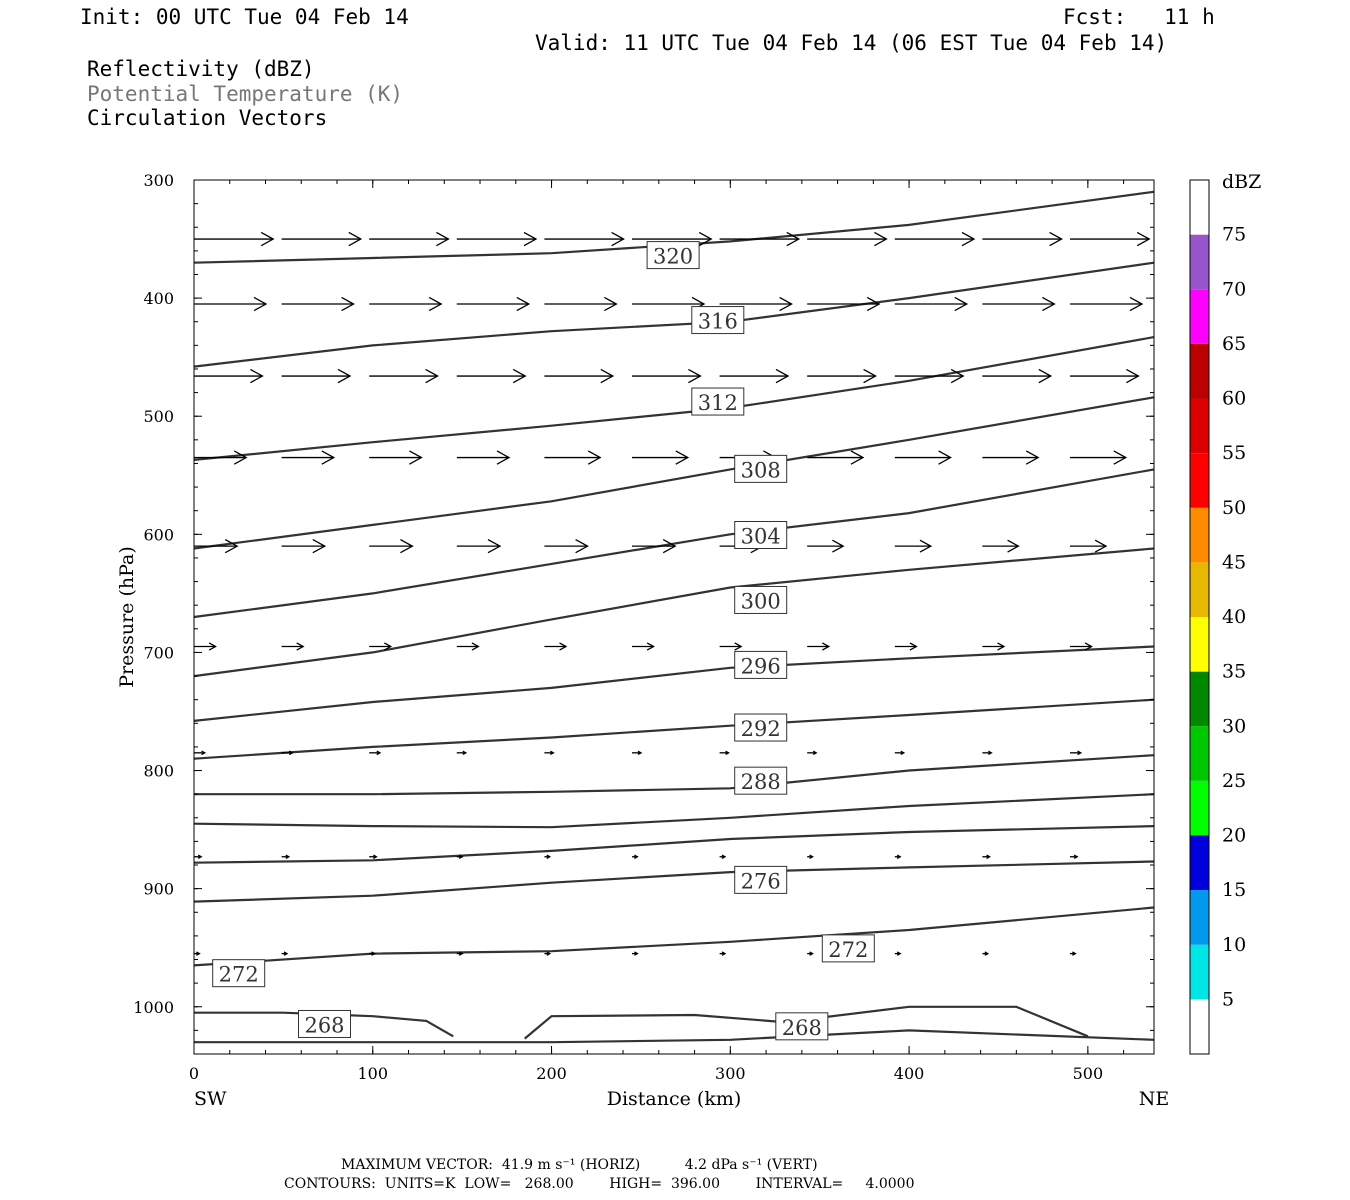  What do you see at coordinates (1234, 399) in the screenshot?
I see `colorbar-tick-label: 60` at bounding box center [1234, 399].